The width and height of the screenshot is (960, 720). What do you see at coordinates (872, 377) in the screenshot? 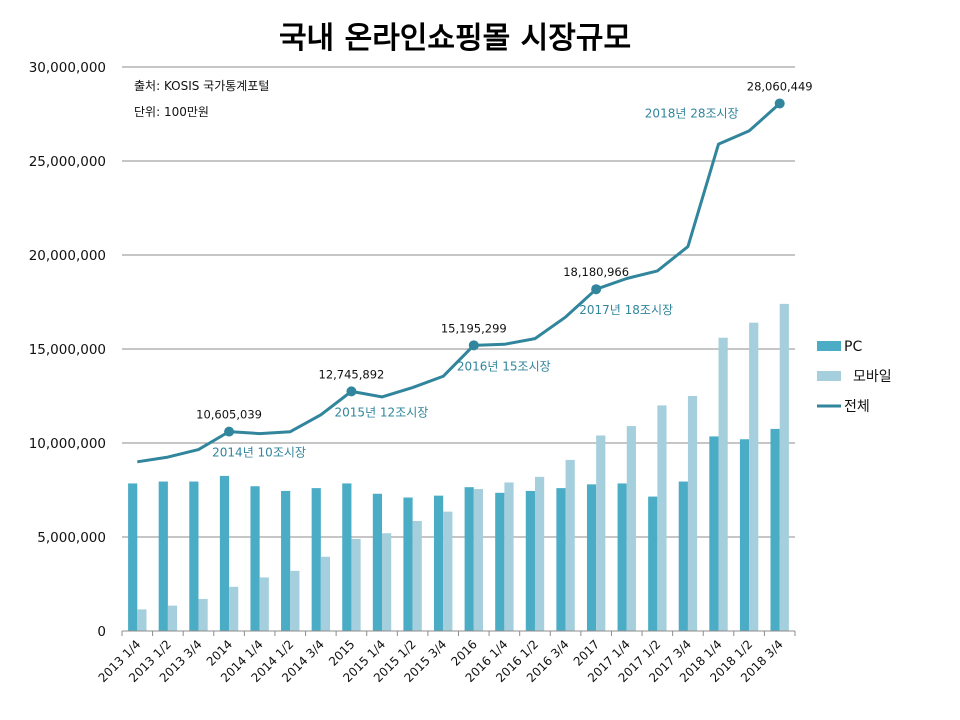
I see `legend-label: 모바일` at bounding box center [872, 377].